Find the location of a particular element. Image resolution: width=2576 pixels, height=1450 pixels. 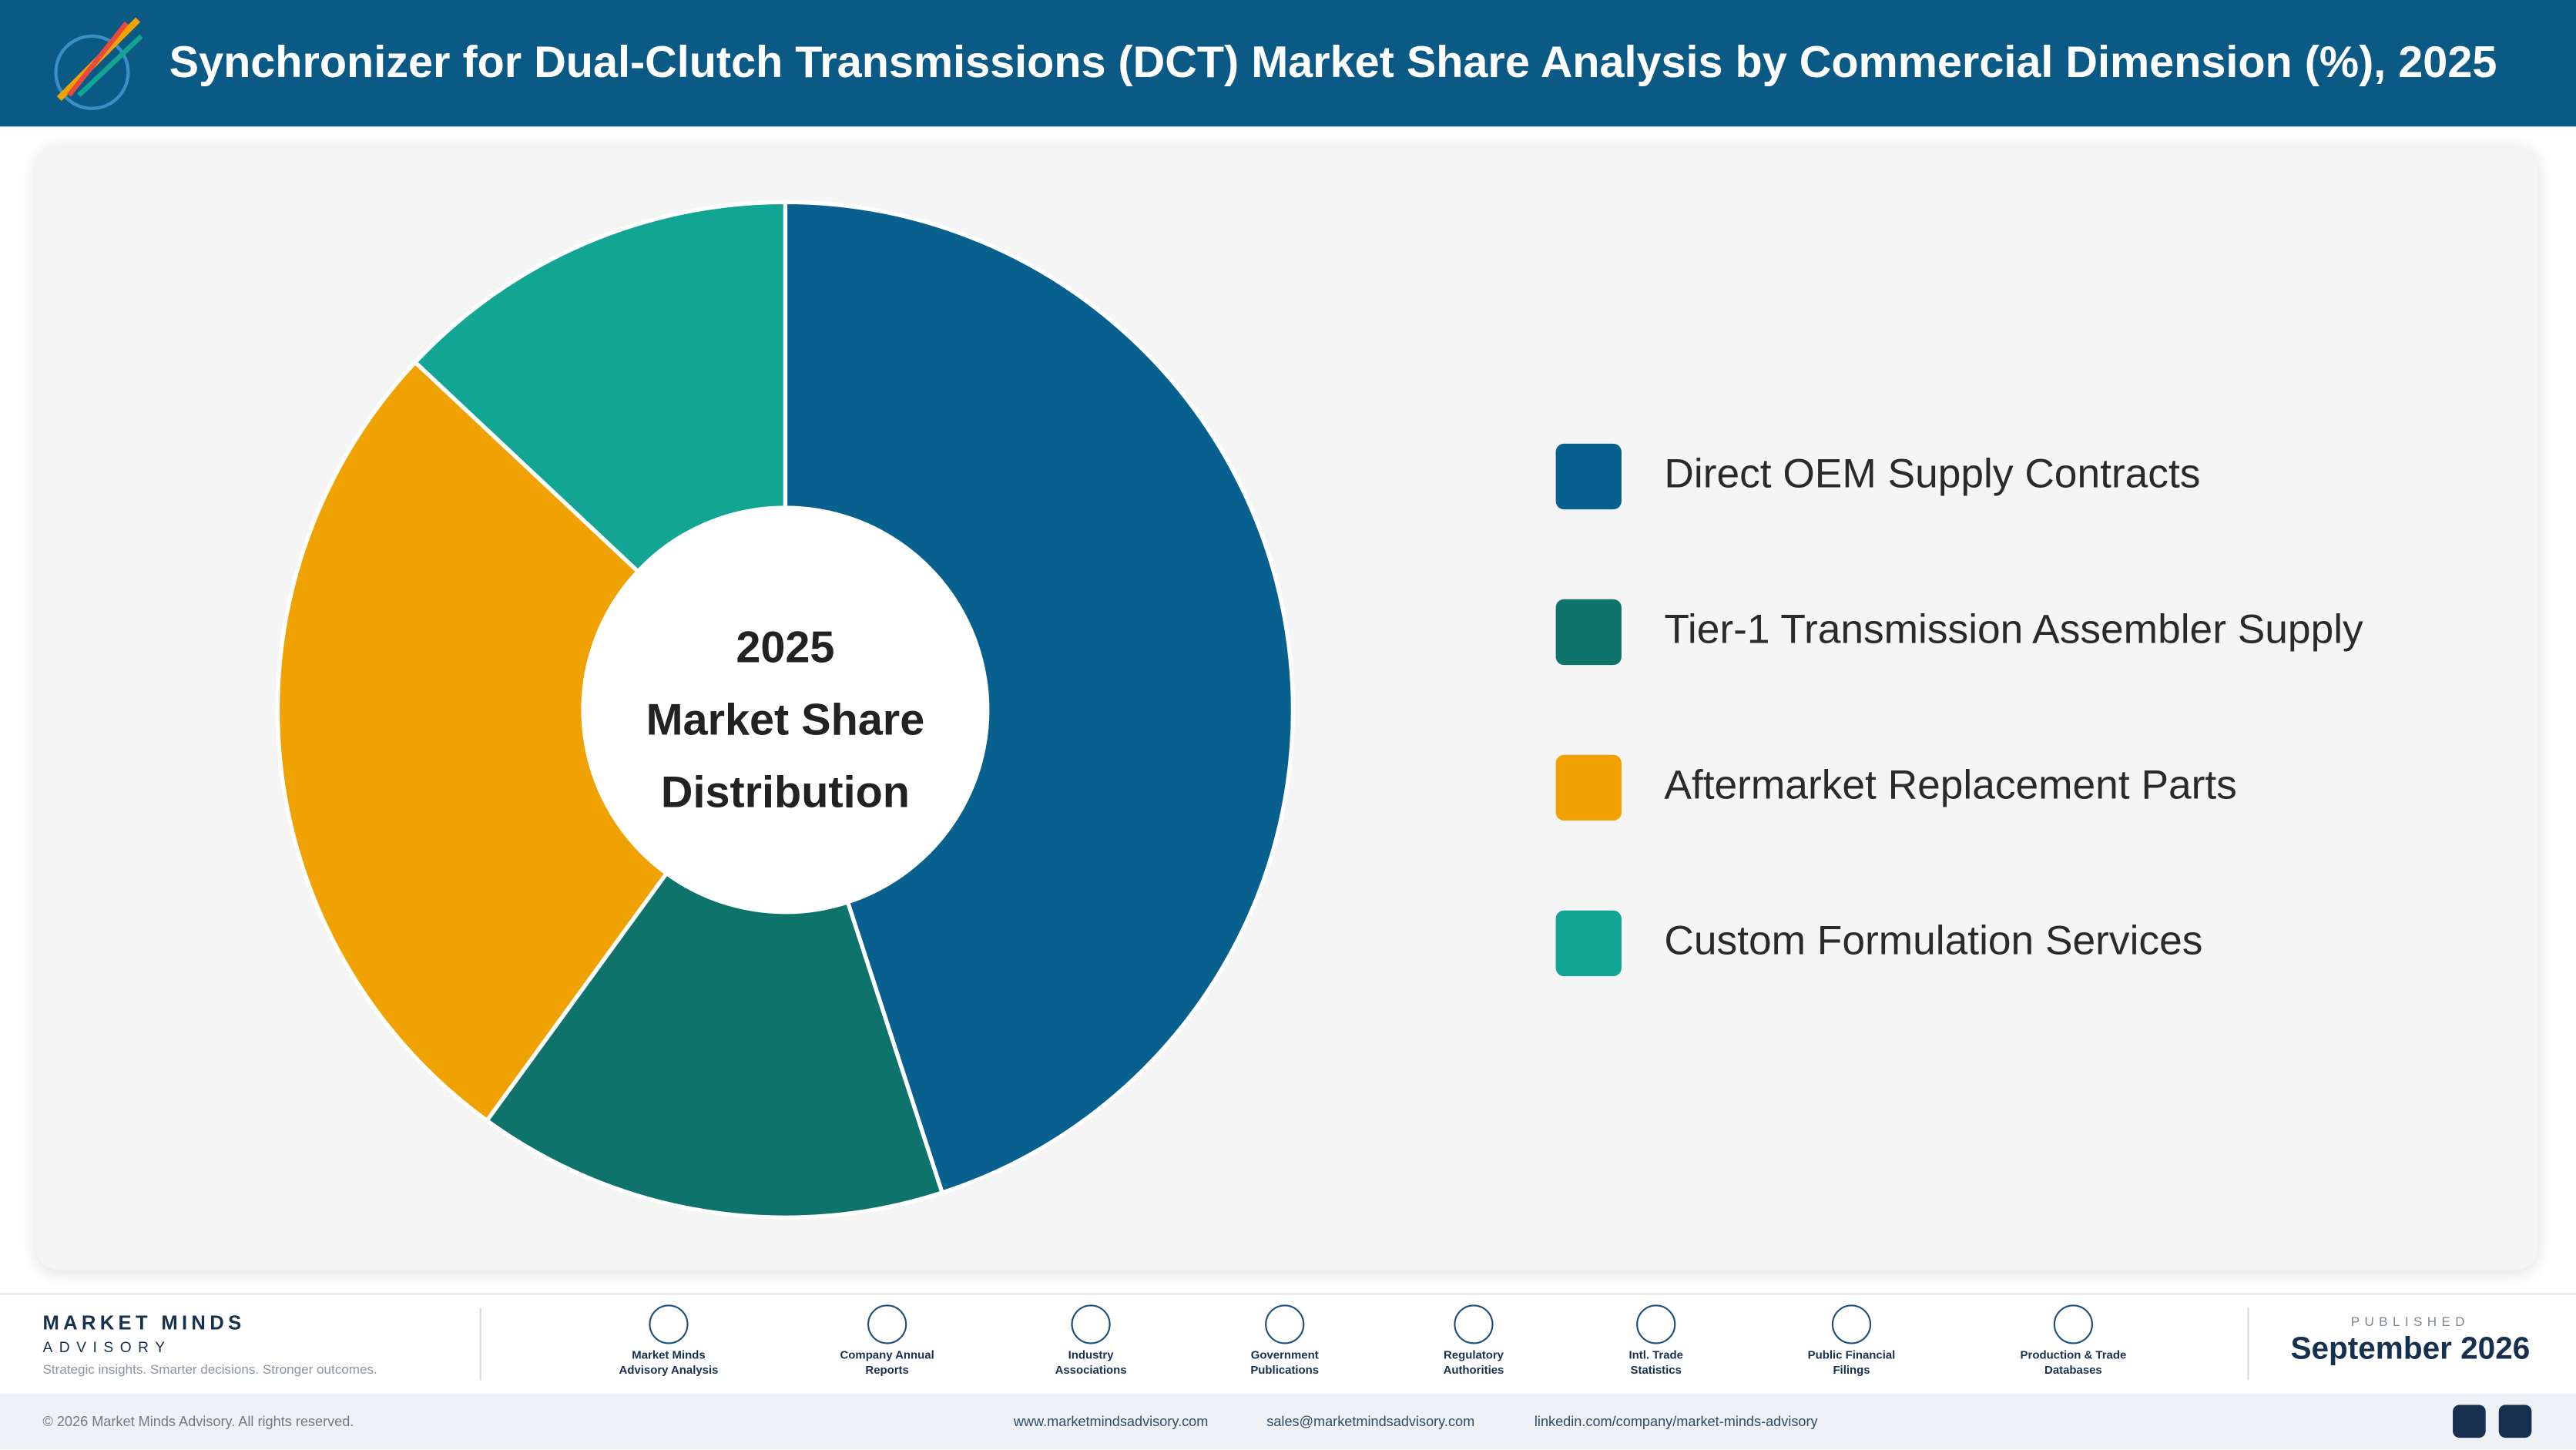

legend-label: Direct OEM Supply Contracts is located at coordinates (1932, 474).